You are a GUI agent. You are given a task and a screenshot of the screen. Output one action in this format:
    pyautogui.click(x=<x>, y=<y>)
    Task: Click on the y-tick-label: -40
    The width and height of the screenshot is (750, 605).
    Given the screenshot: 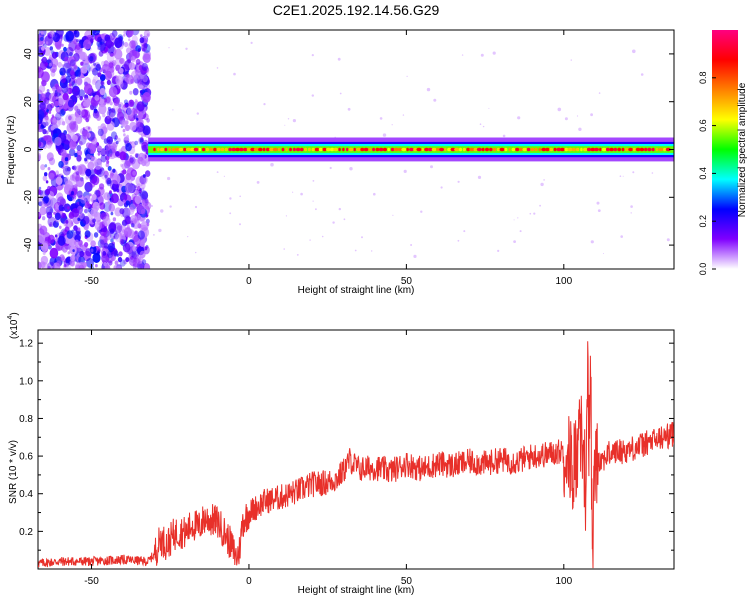 What is the action you would take?
    pyautogui.click(x=28, y=244)
    